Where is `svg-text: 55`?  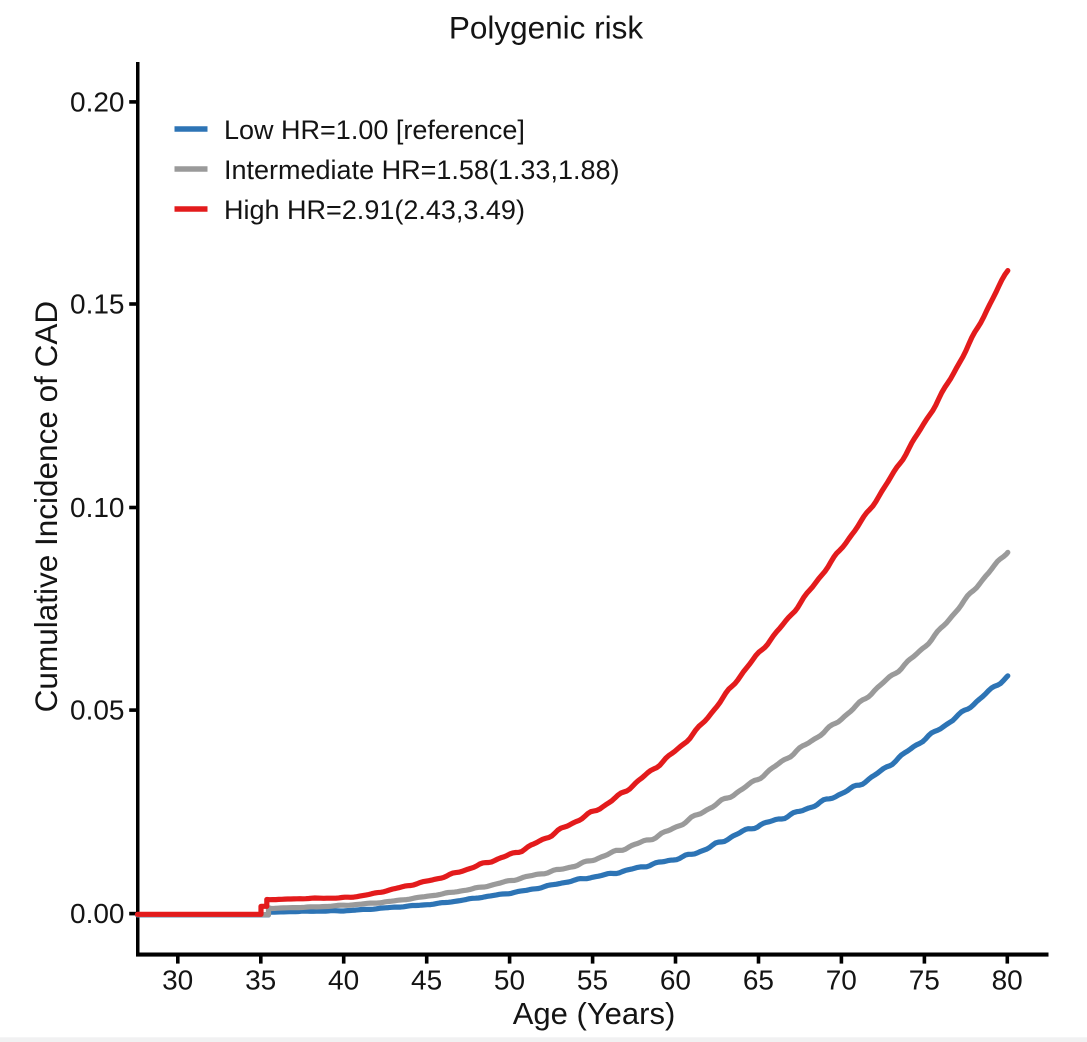 svg-text: 55 is located at coordinates (592, 980).